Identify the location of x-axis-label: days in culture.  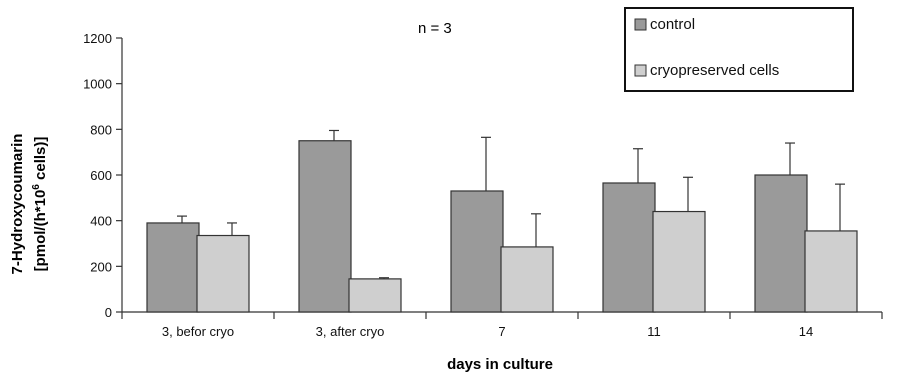
(500, 364).